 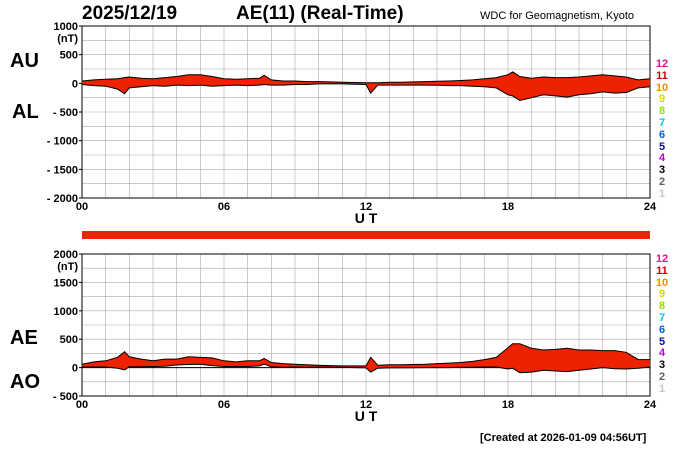 What do you see at coordinates (366, 235) in the screenshot?
I see `data-status-bar` at bounding box center [366, 235].